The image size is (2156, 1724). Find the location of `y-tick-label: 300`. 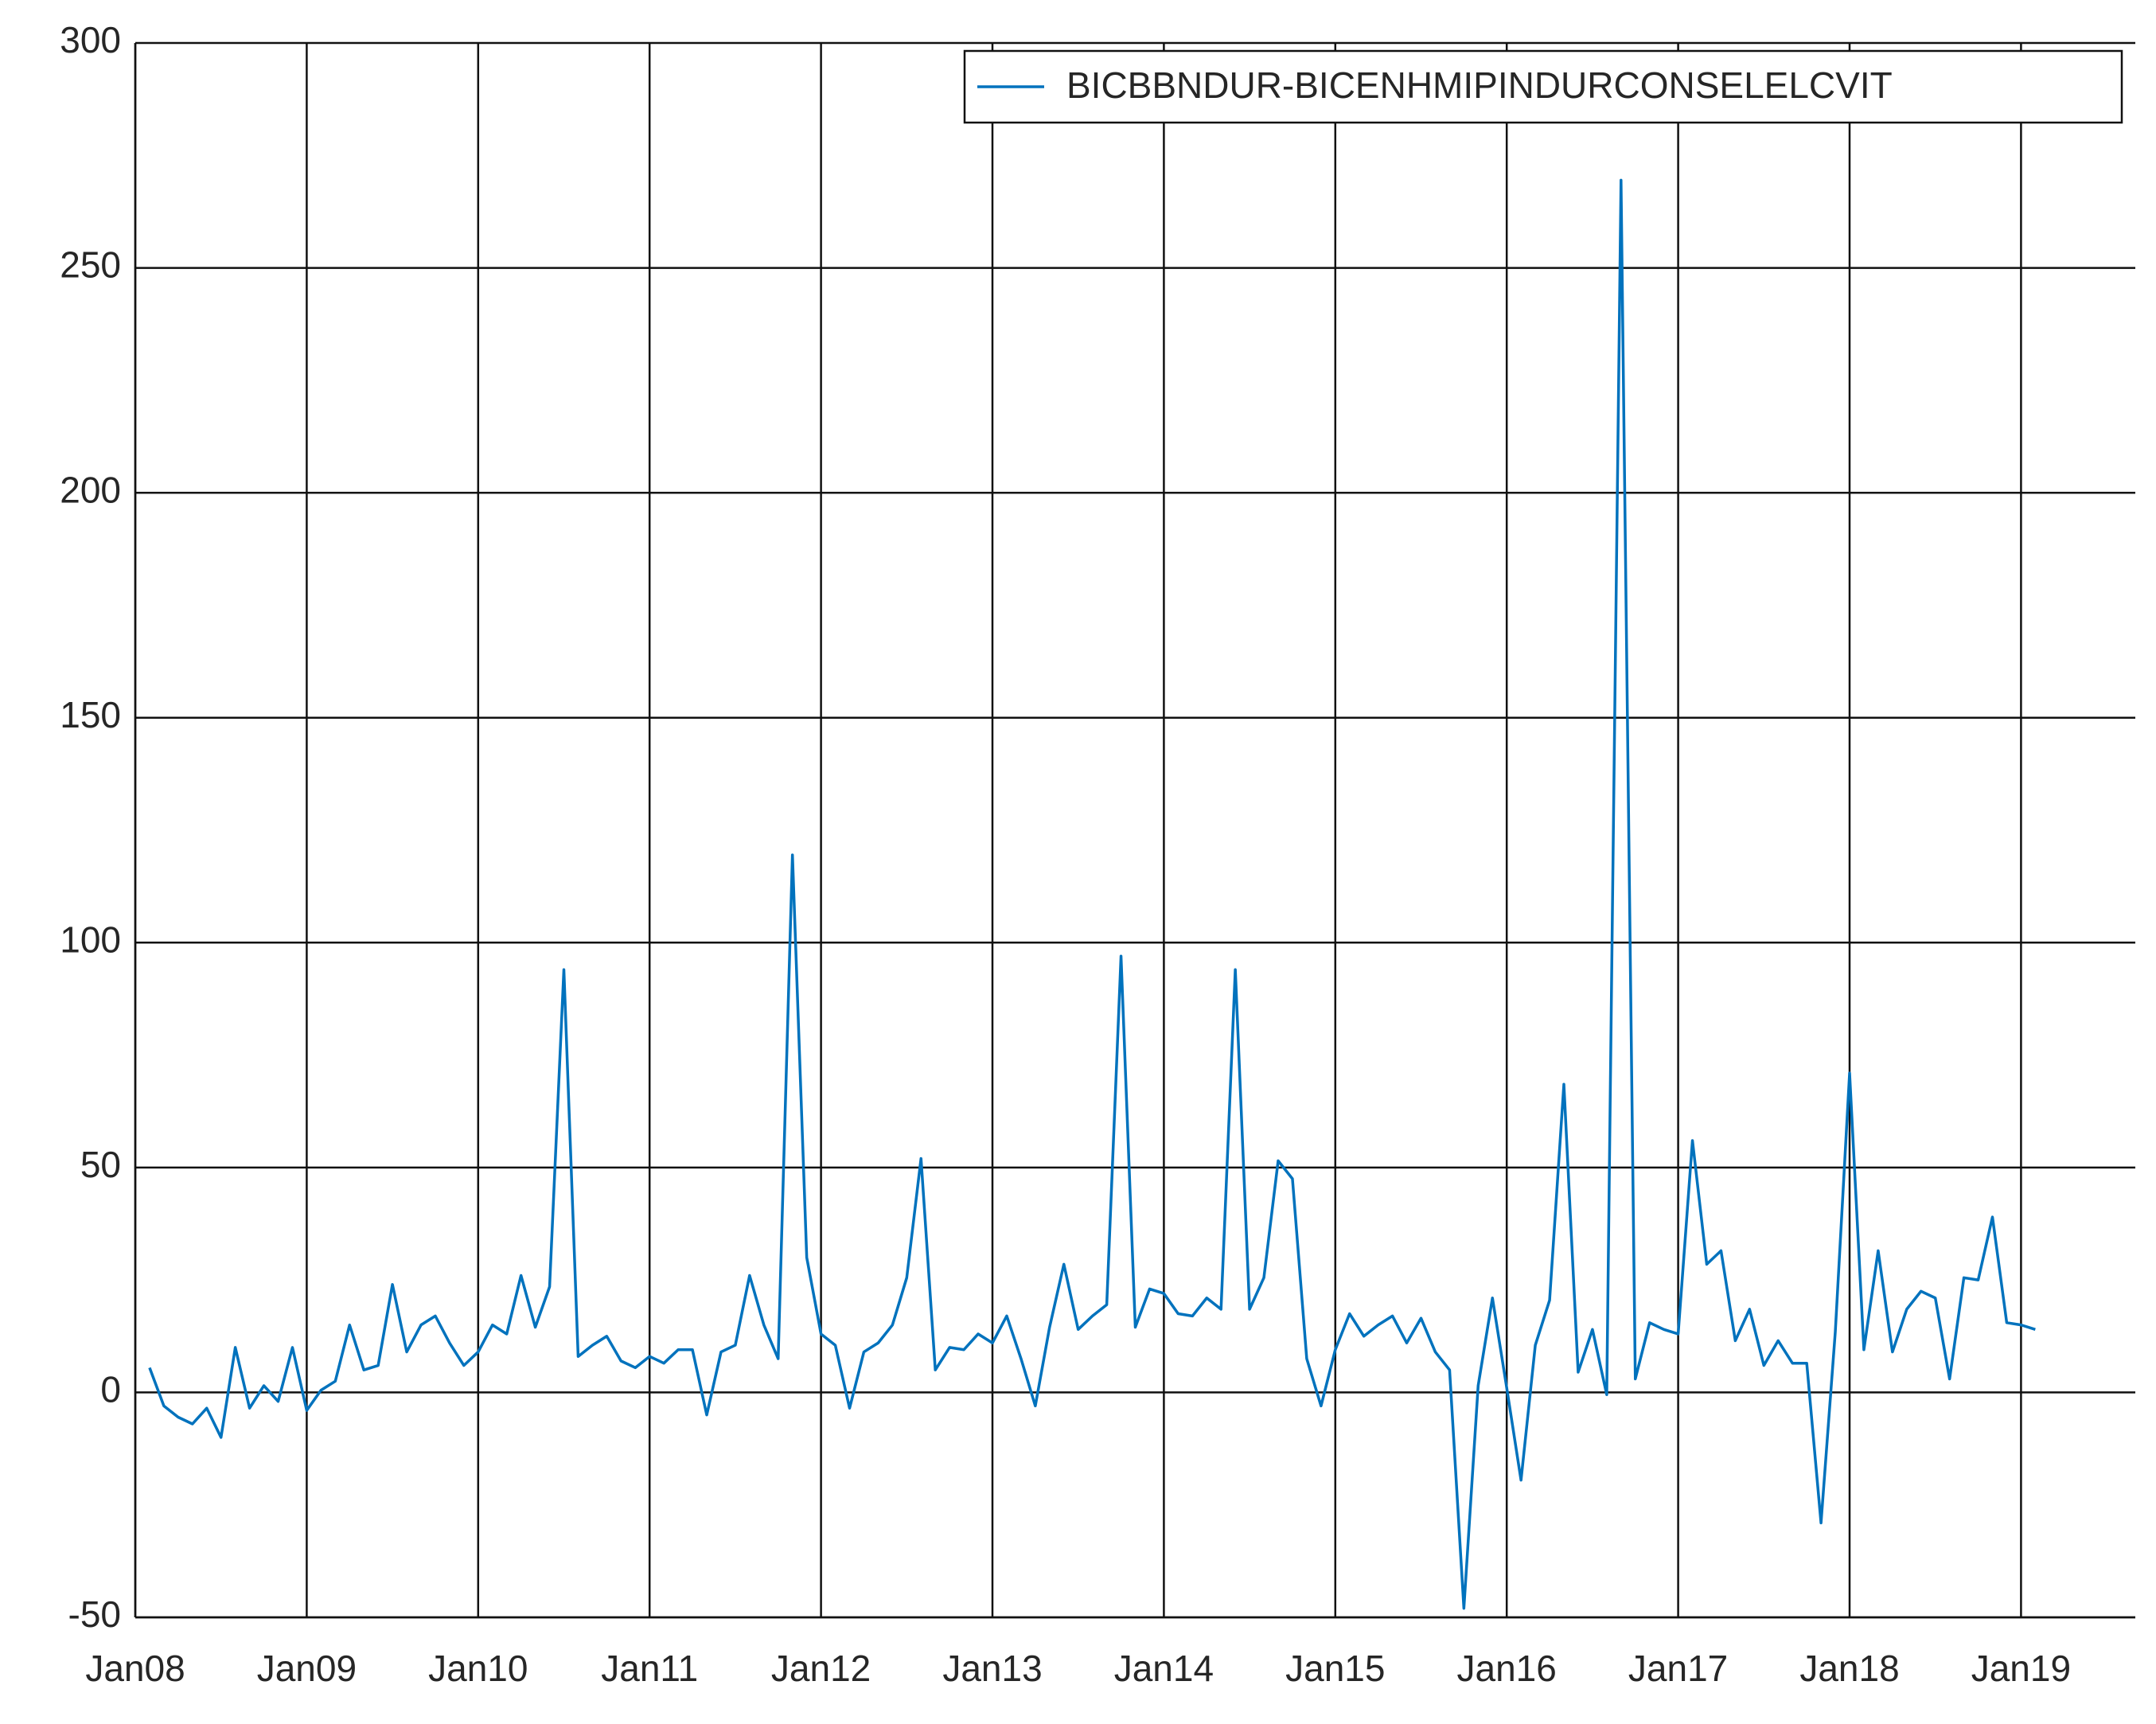

y-tick-label: 300 is located at coordinates (90, 39).